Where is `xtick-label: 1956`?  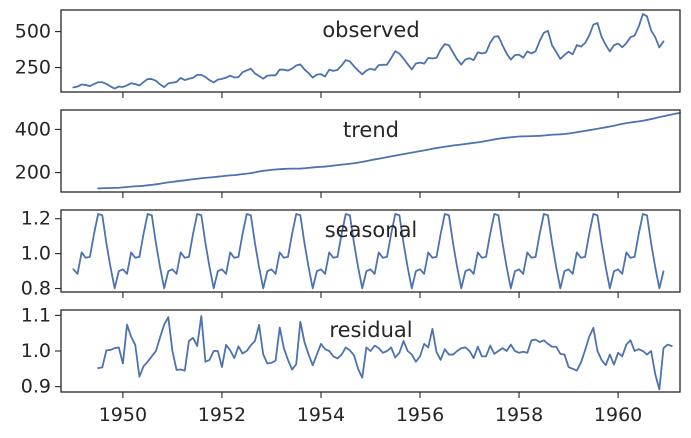
xtick-label: 1956 is located at coordinates (420, 415).